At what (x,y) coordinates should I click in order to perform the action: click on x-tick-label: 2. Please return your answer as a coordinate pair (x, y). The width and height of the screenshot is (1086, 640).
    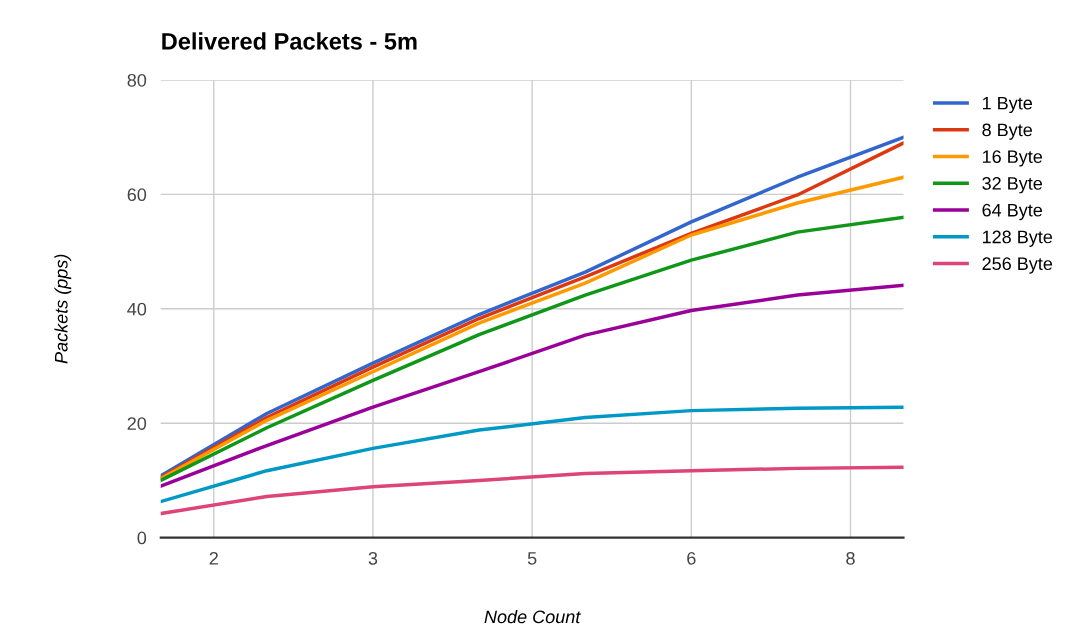
    Looking at the image, I should click on (213, 558).